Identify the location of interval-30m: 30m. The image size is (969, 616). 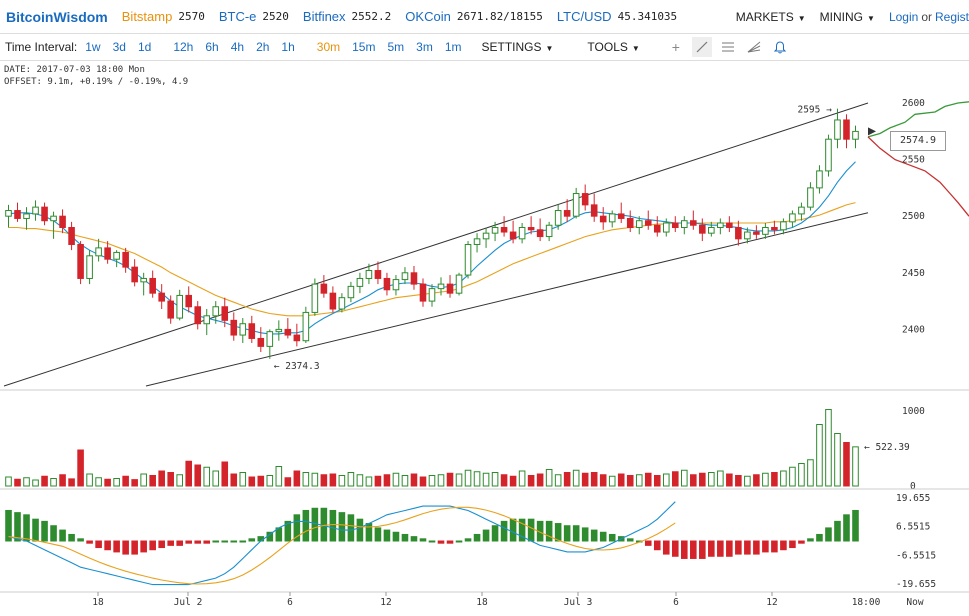
(328, 47).